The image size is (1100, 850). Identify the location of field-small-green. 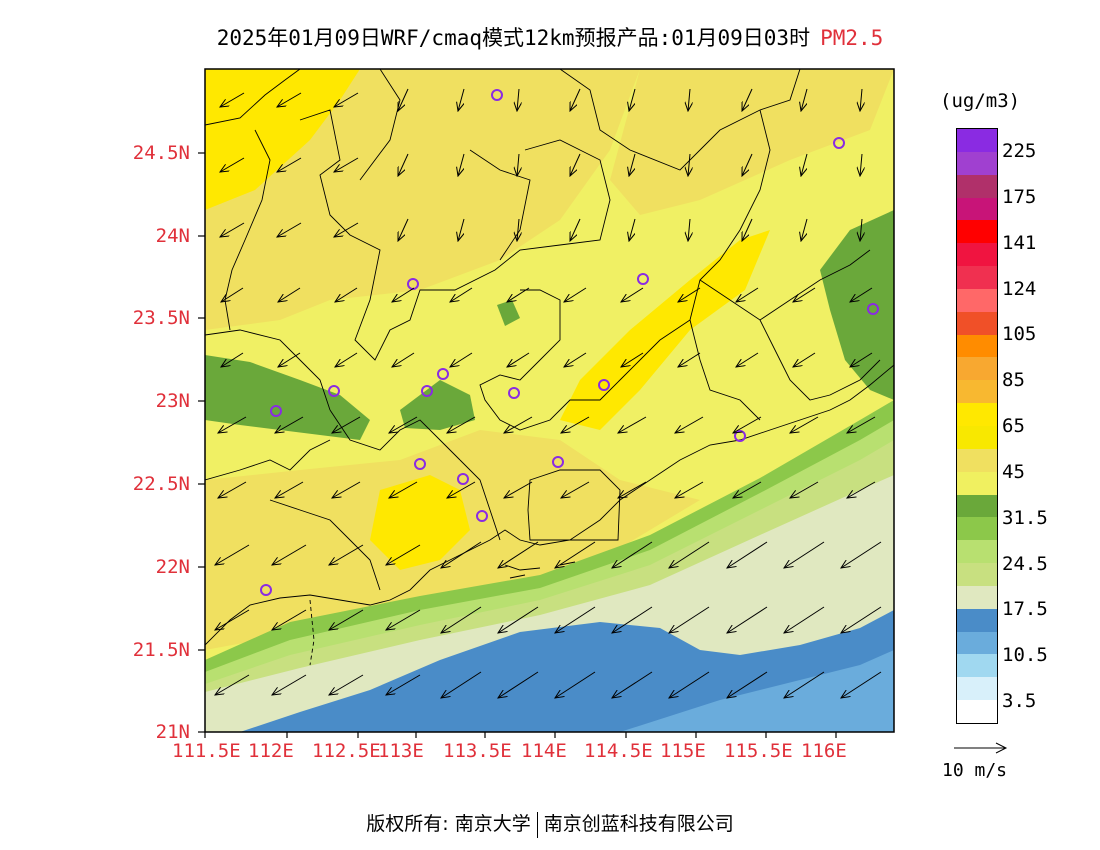
(508, 313).